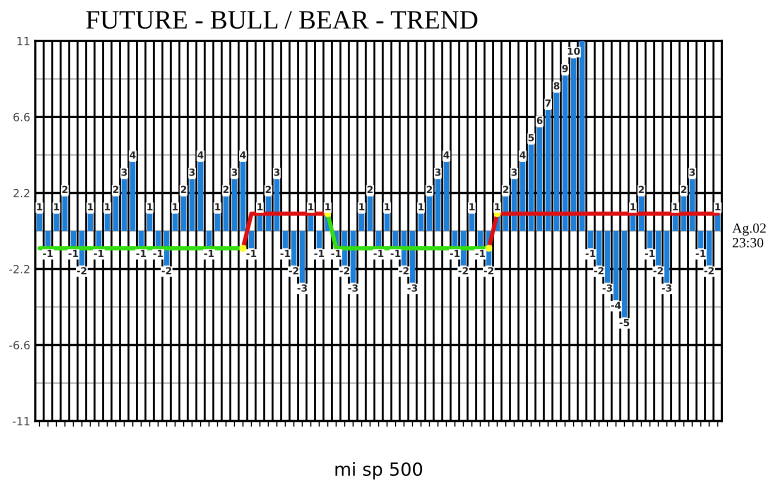  Describe the element at coordinates (19, 269) in the screenshot. I see `y-tick-label: -2.2` at that location.